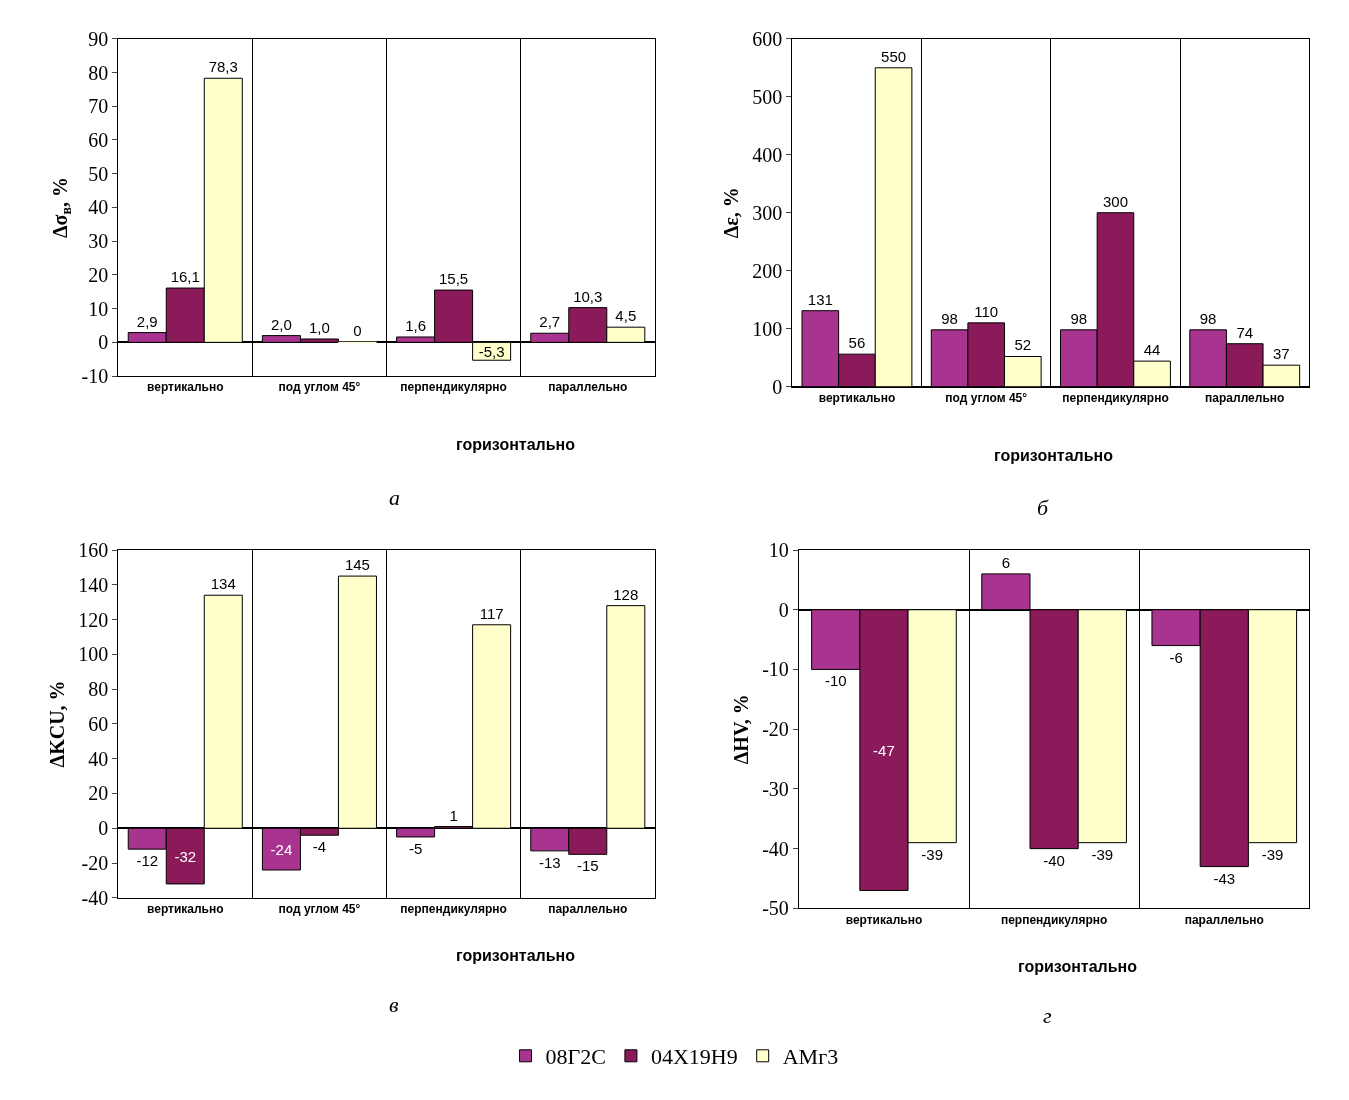 Image resolution: width=1349 pixels, height=1100 pixels. I want to click on legend-label: АМг3, so click(810, 1057).